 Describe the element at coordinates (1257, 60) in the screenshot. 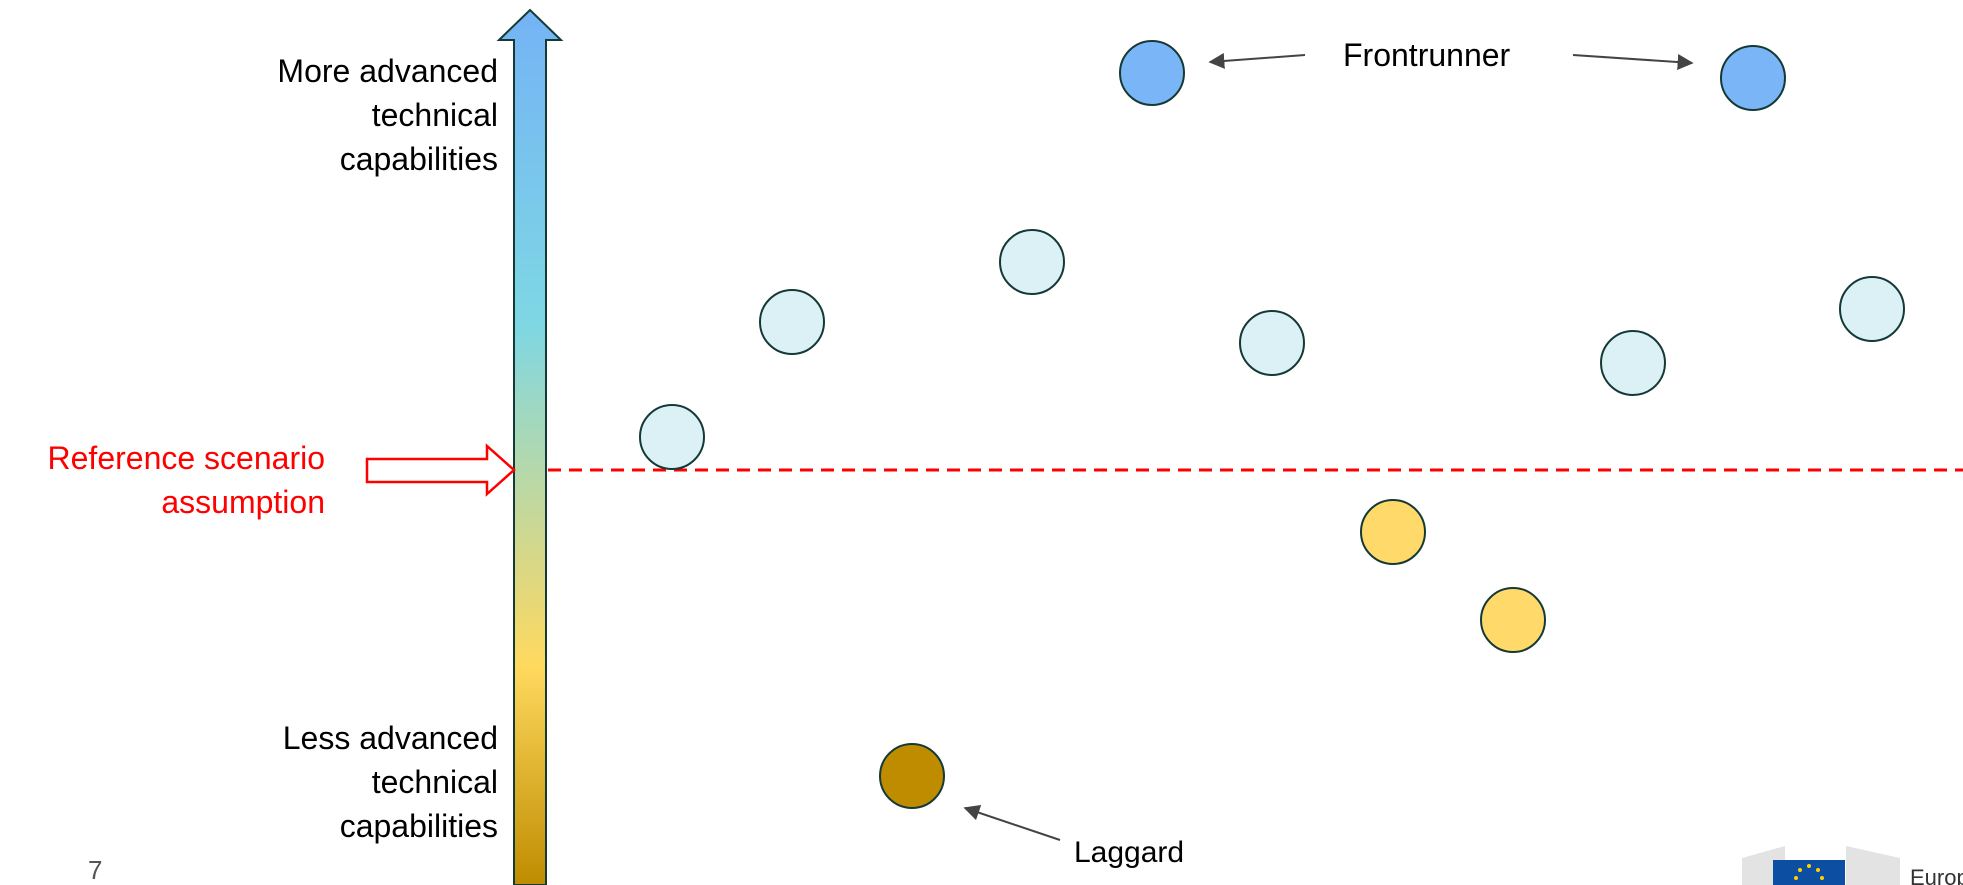

I see `frontrunner-arrow-left` at that location.